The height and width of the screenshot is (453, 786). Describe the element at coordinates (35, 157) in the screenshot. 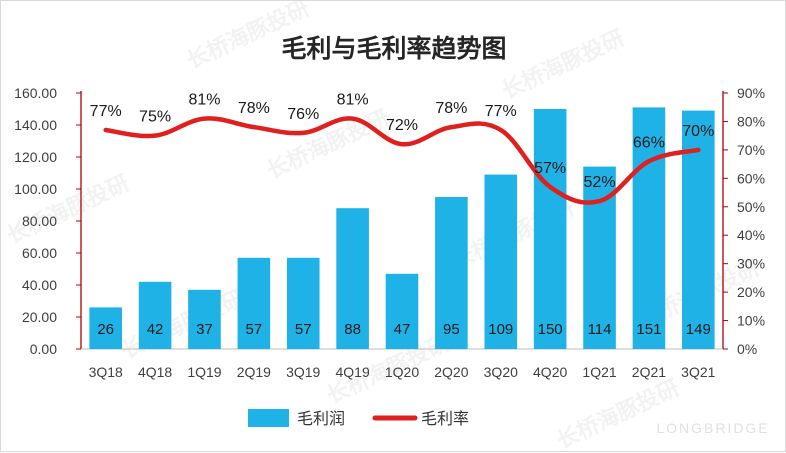

I see `left-tick-label: 120.00` at that location.